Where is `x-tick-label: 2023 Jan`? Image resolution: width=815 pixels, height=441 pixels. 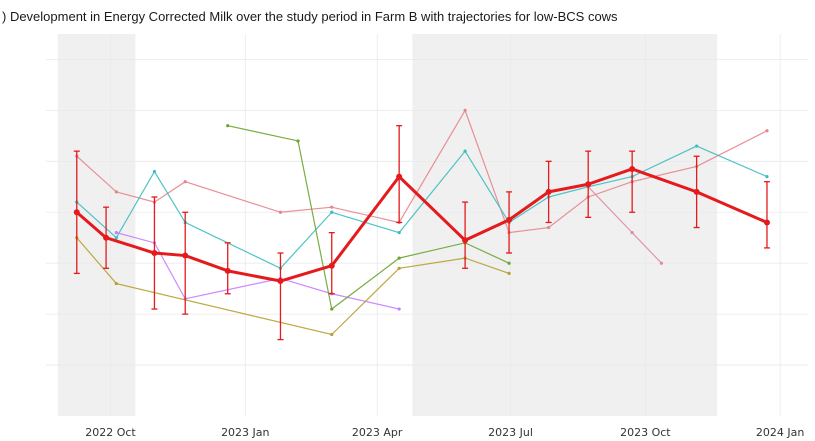
x-tick-label: 2023 Jan is located at coordinates (245, 432).